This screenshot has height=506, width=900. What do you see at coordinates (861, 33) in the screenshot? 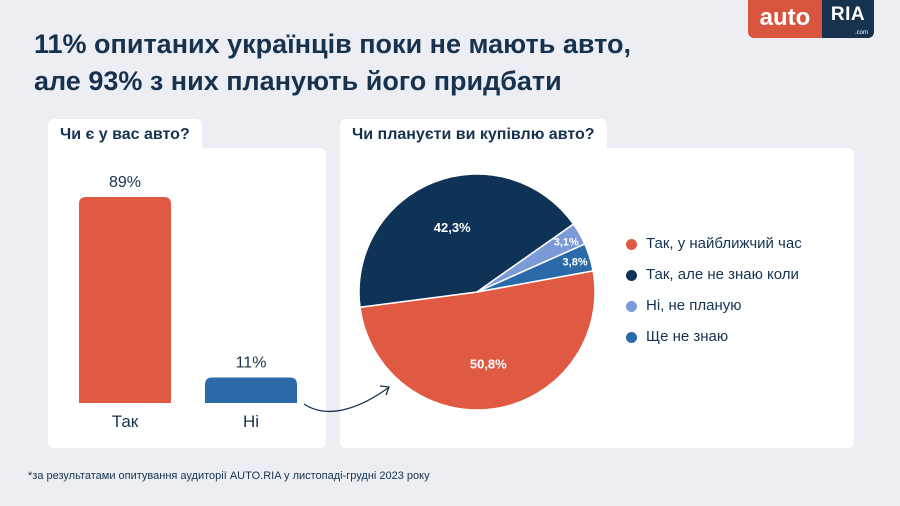
I see `logo-com-text: .com` at bounding box center [861, 33].